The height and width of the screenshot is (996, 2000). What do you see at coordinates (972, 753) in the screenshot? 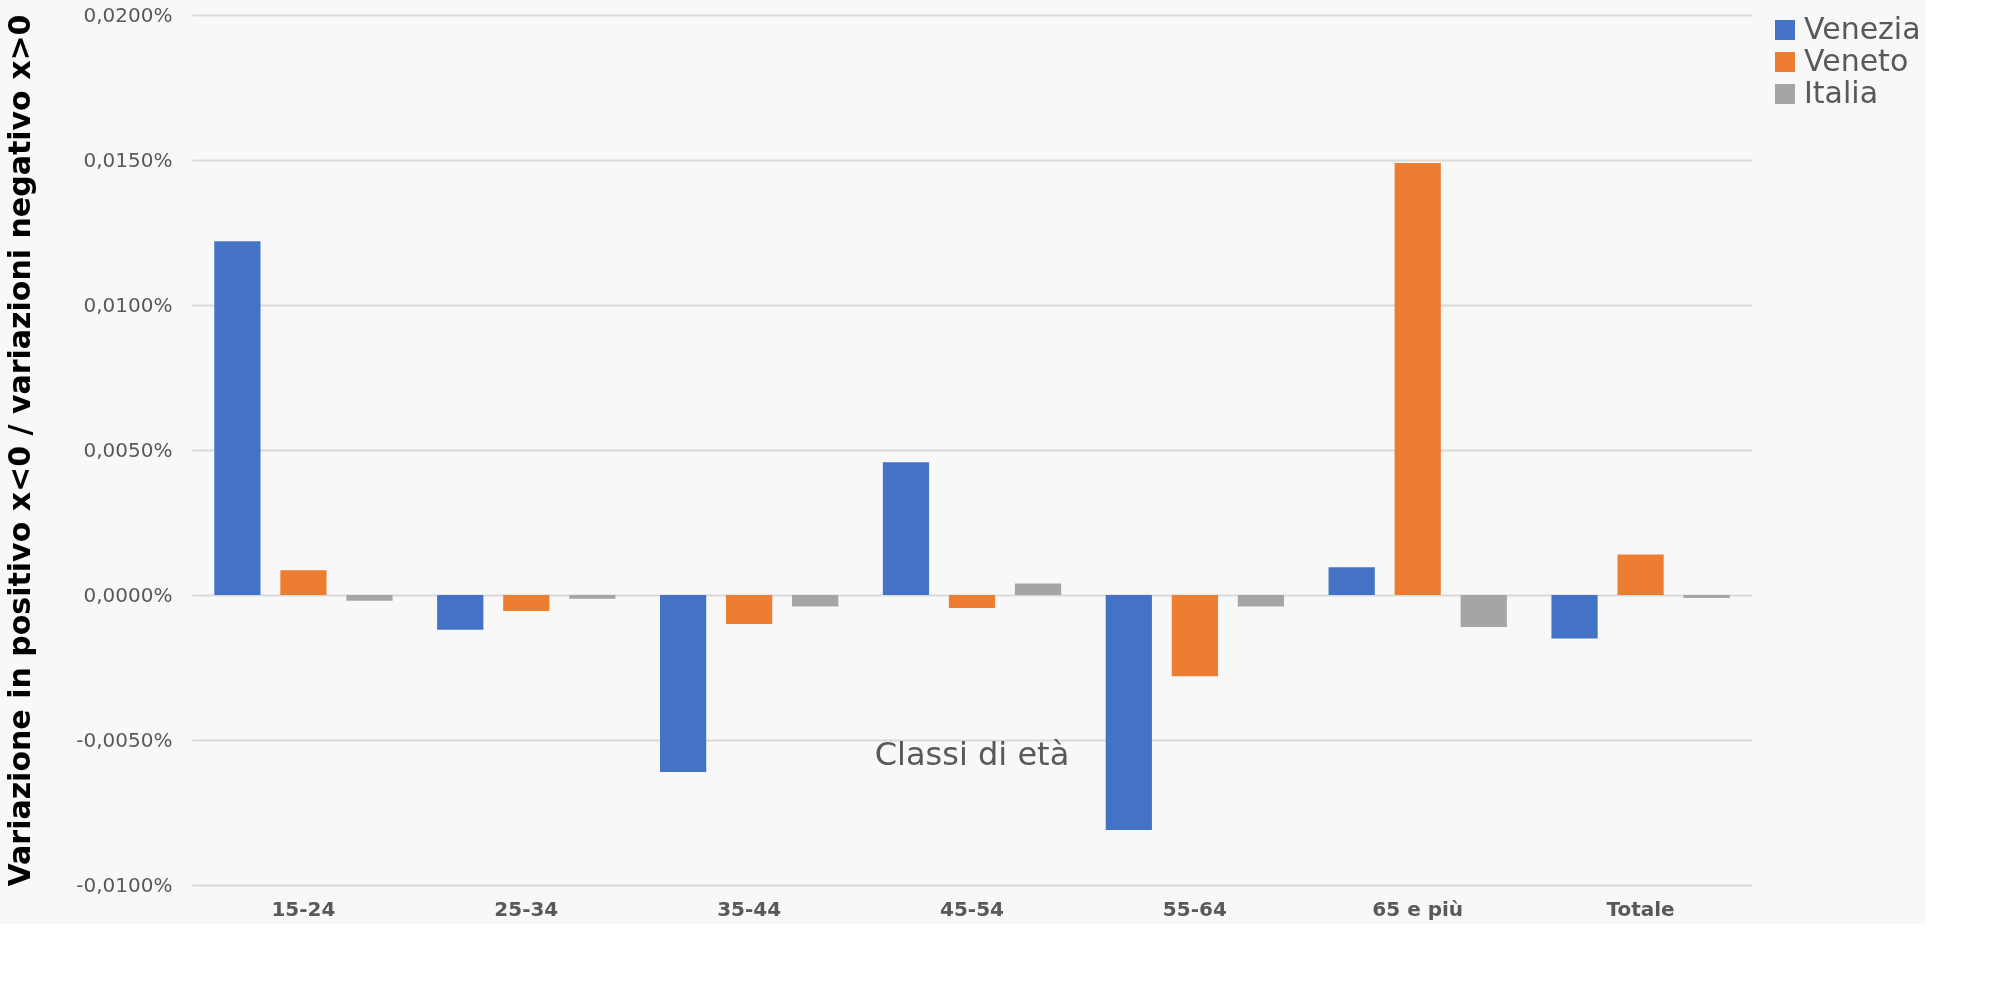
I see `x-axis-title: Classi di età` at bounding box center [972, 753].